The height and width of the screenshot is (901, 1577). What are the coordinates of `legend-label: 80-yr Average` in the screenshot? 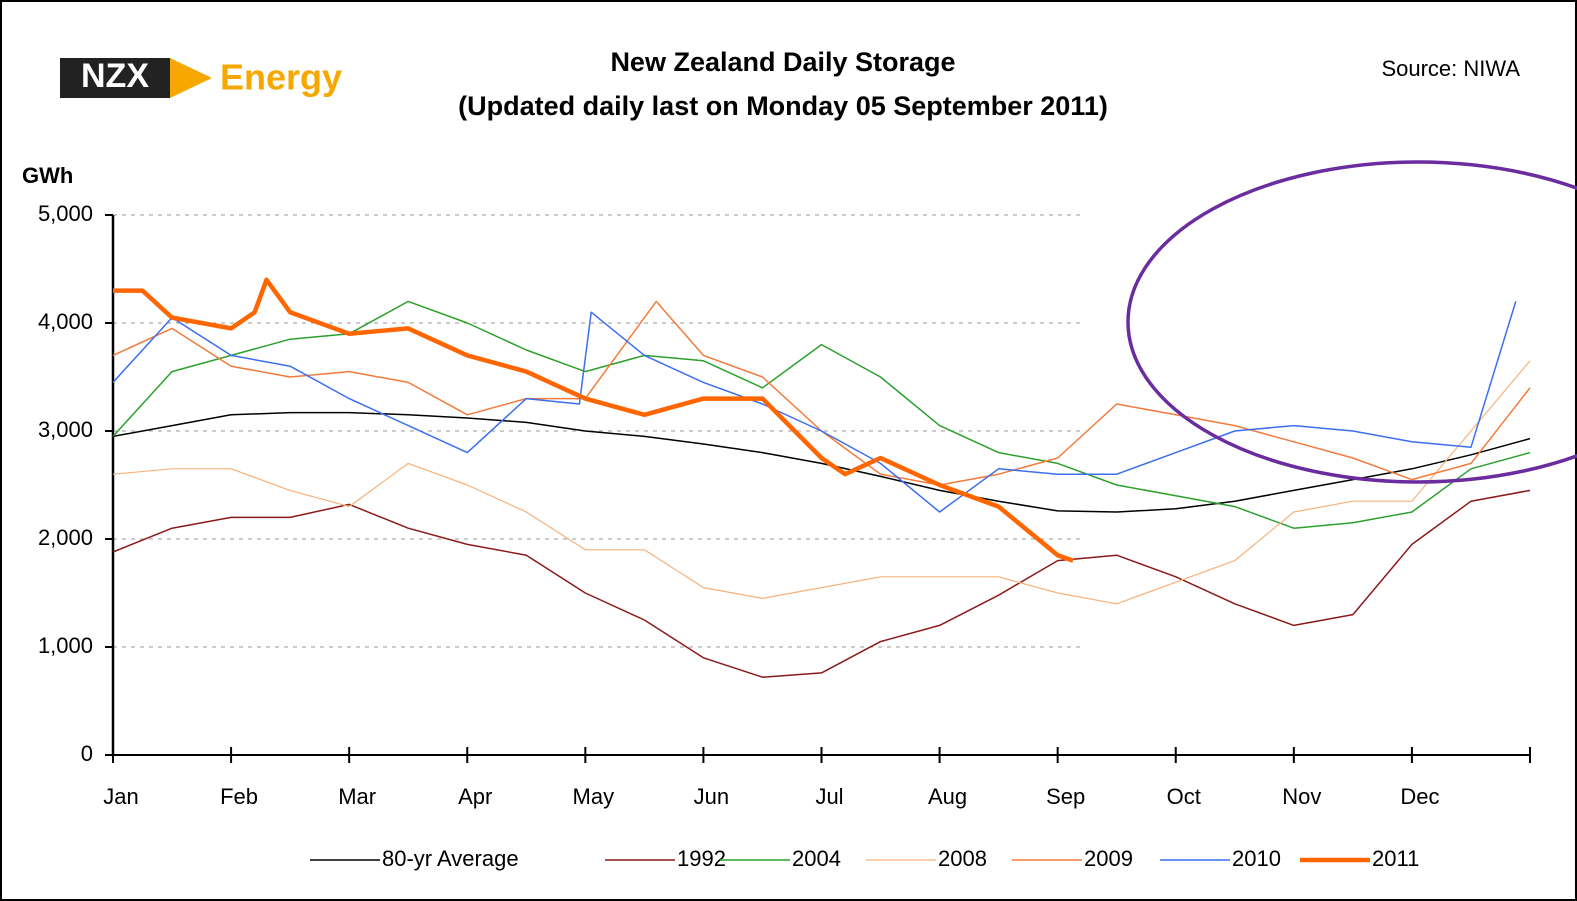 It's located at (450, 858).